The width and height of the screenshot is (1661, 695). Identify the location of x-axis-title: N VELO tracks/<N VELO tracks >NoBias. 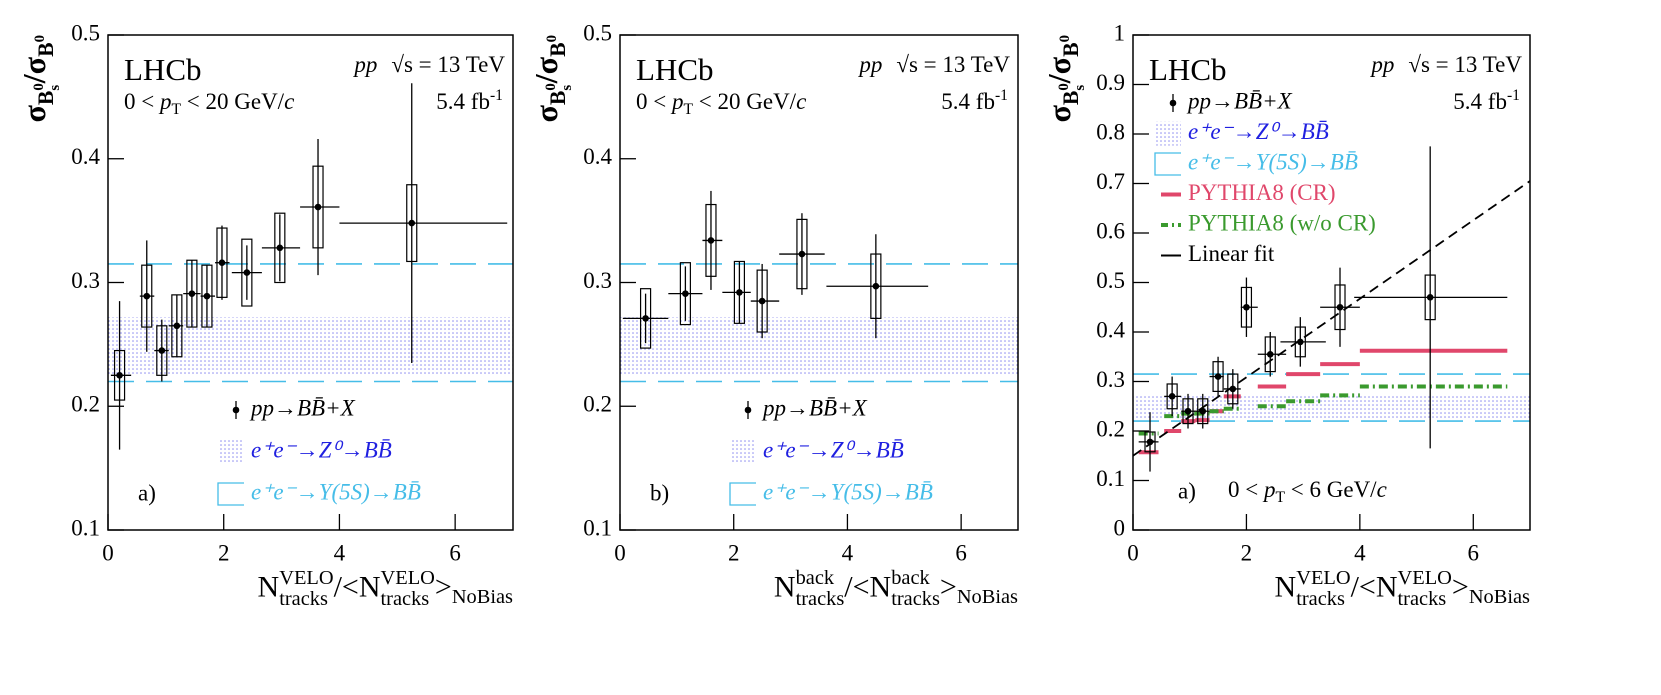
(385, 589).